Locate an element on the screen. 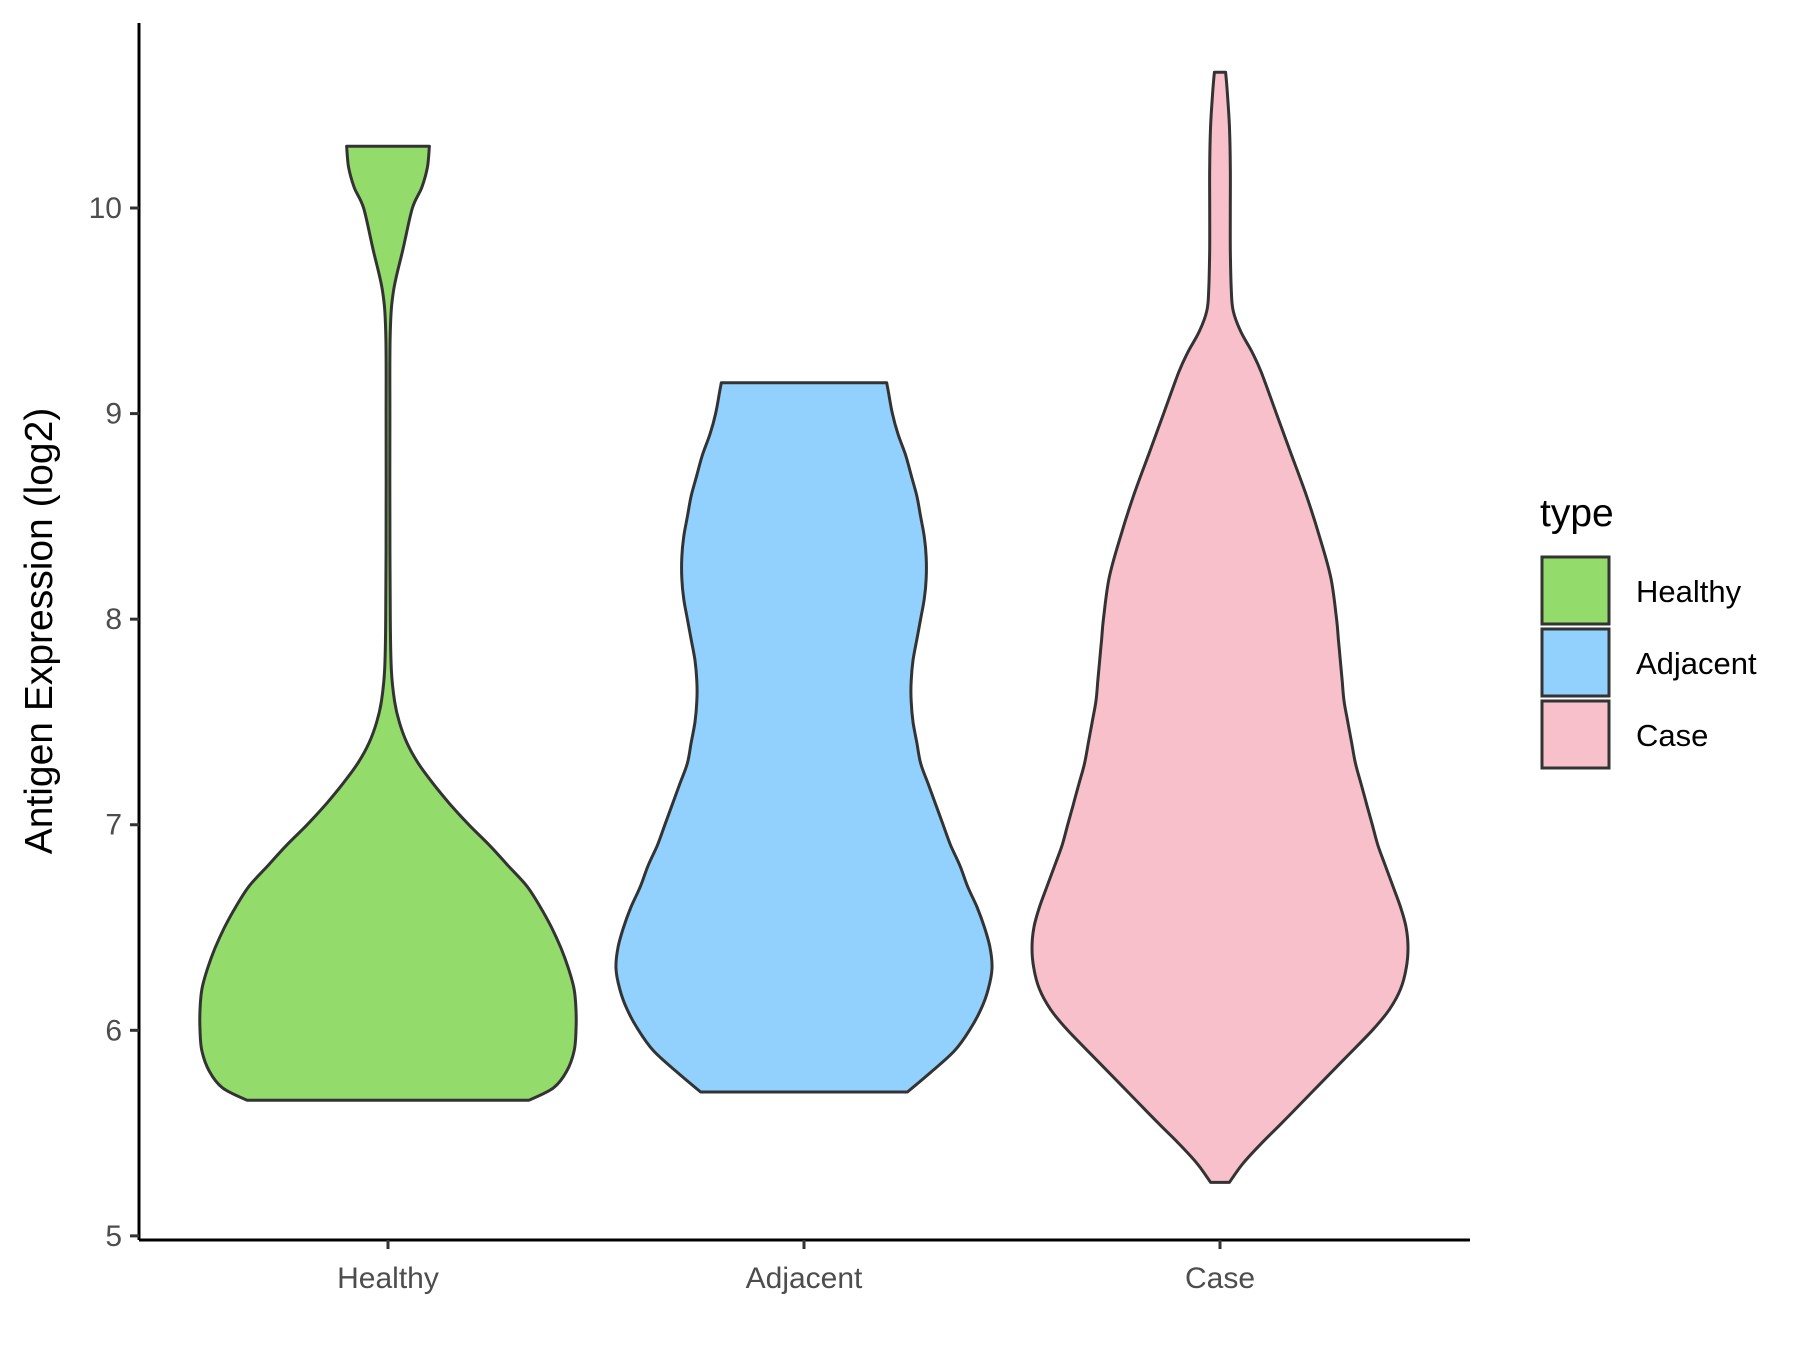  y-tick-label: 9 is located at coordinates (113, 414).